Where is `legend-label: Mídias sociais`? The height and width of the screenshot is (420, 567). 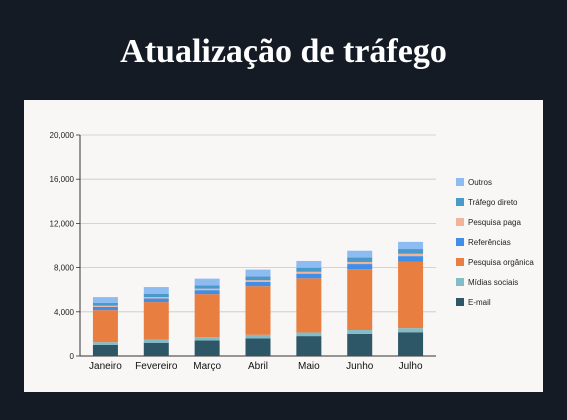 legend-label: Mídias sociais is located at coordinates (493, 282).